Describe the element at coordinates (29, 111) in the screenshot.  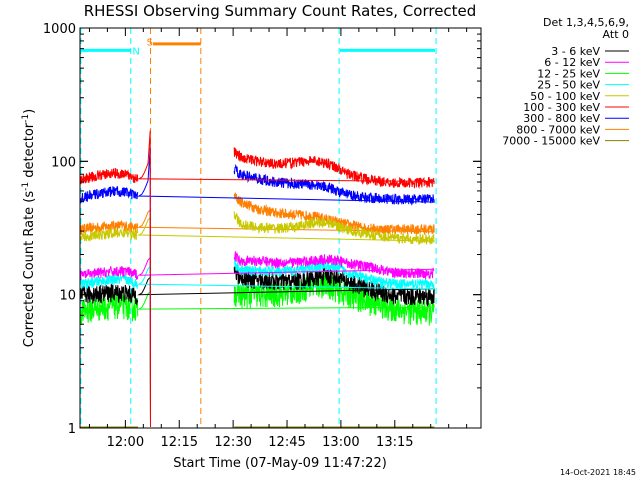
I see `y-axis-label-end: )` at that location.